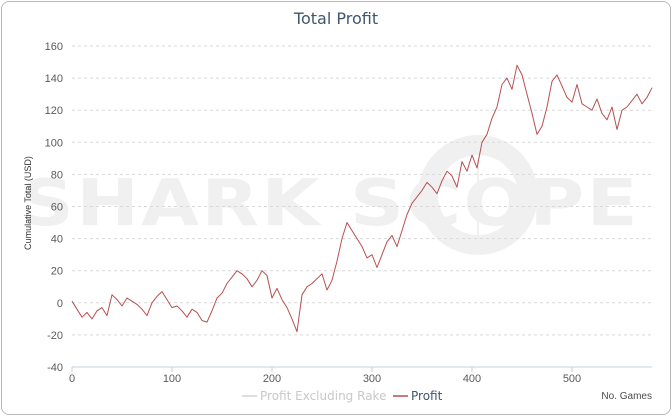 This screenshot has height=416, width=672. Describe the element at coordinates (572, 379) in the screenshot. I see `x-tick-label: 500` at that location.